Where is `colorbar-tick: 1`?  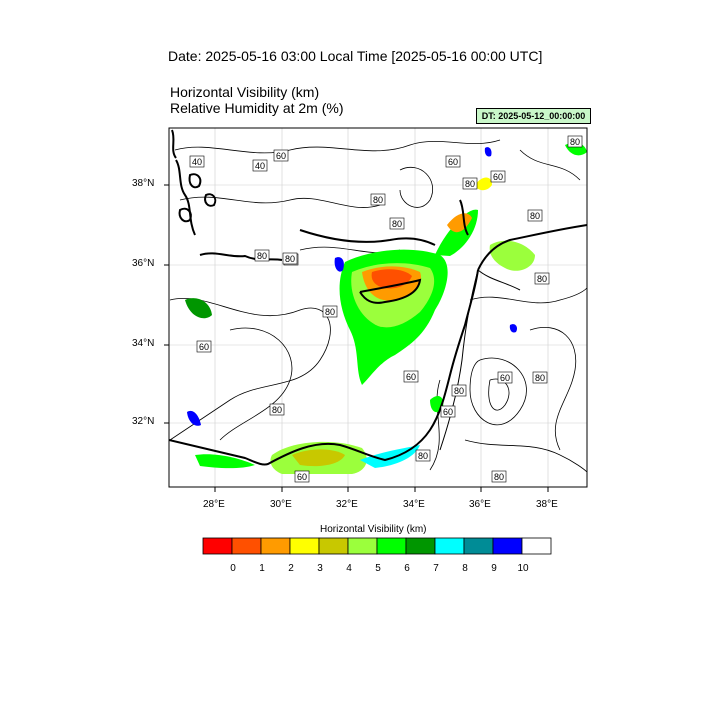
colorbar-tick: 1 is located at coordinates (262, 568).